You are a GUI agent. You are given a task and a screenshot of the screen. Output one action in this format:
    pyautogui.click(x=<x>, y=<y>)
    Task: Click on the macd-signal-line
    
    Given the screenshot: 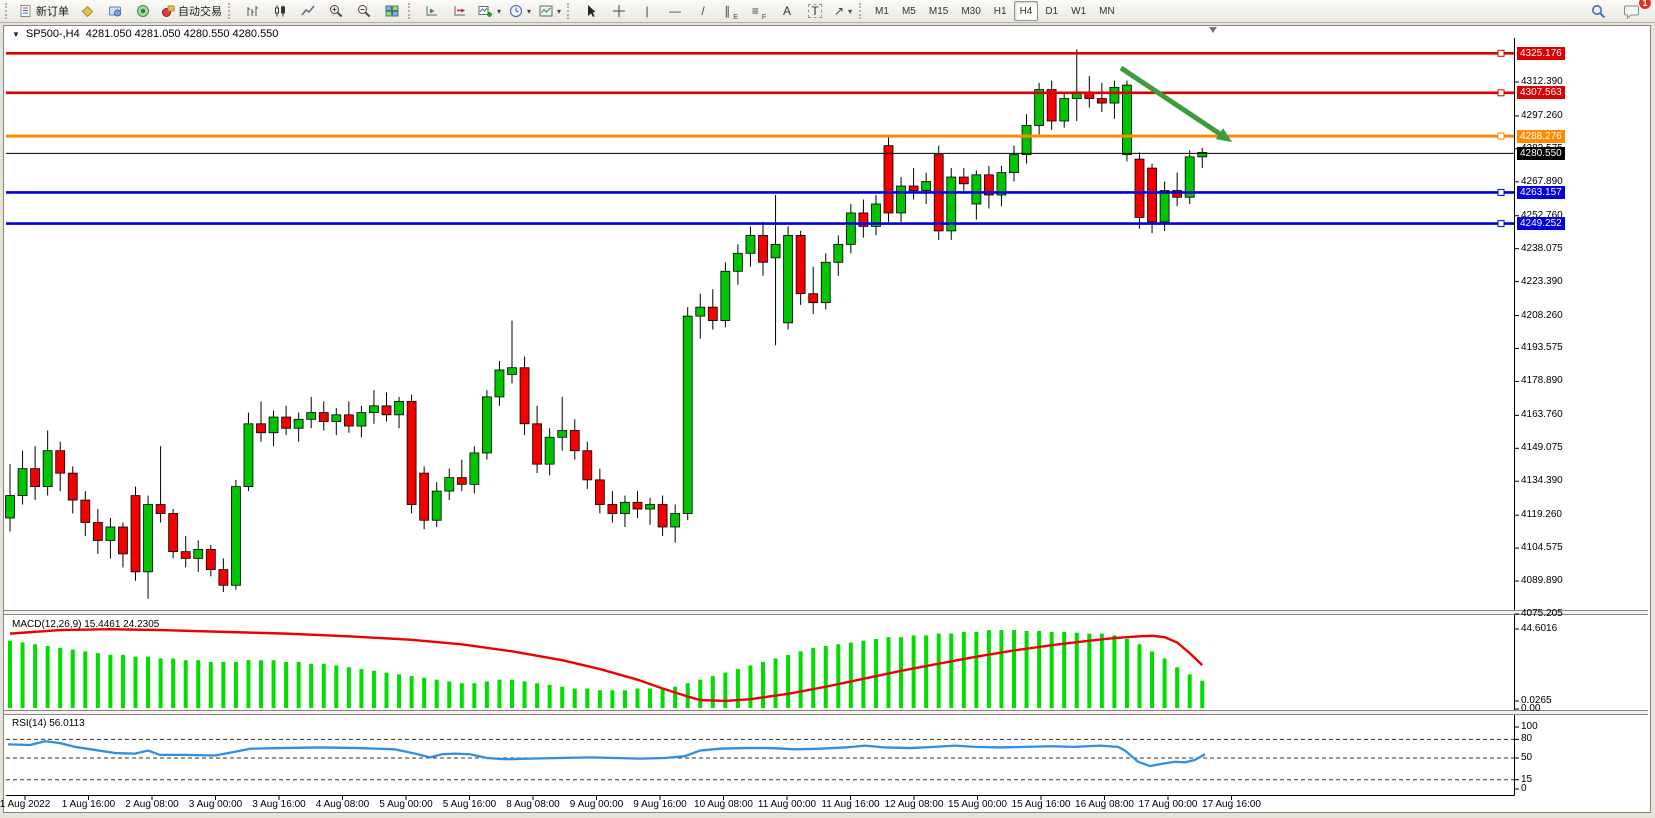 What is the action you would take?
    pyautogui.click(x=606, y=665)
    